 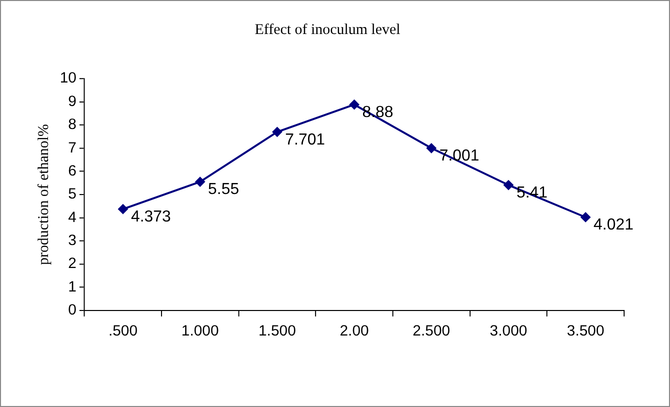 I want to click on chart-title: Effect of inoculum level, so click(x=327, y=30).